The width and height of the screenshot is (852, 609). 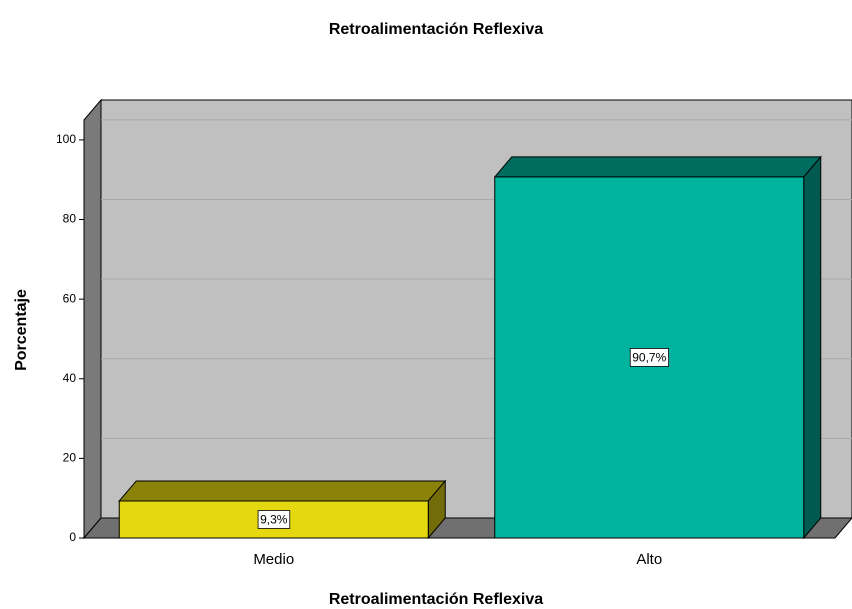 What do you see at coordinates (649, 559) in the screenshot?
I see `x-tick-label: Alto` at bounding box center [649, 559].